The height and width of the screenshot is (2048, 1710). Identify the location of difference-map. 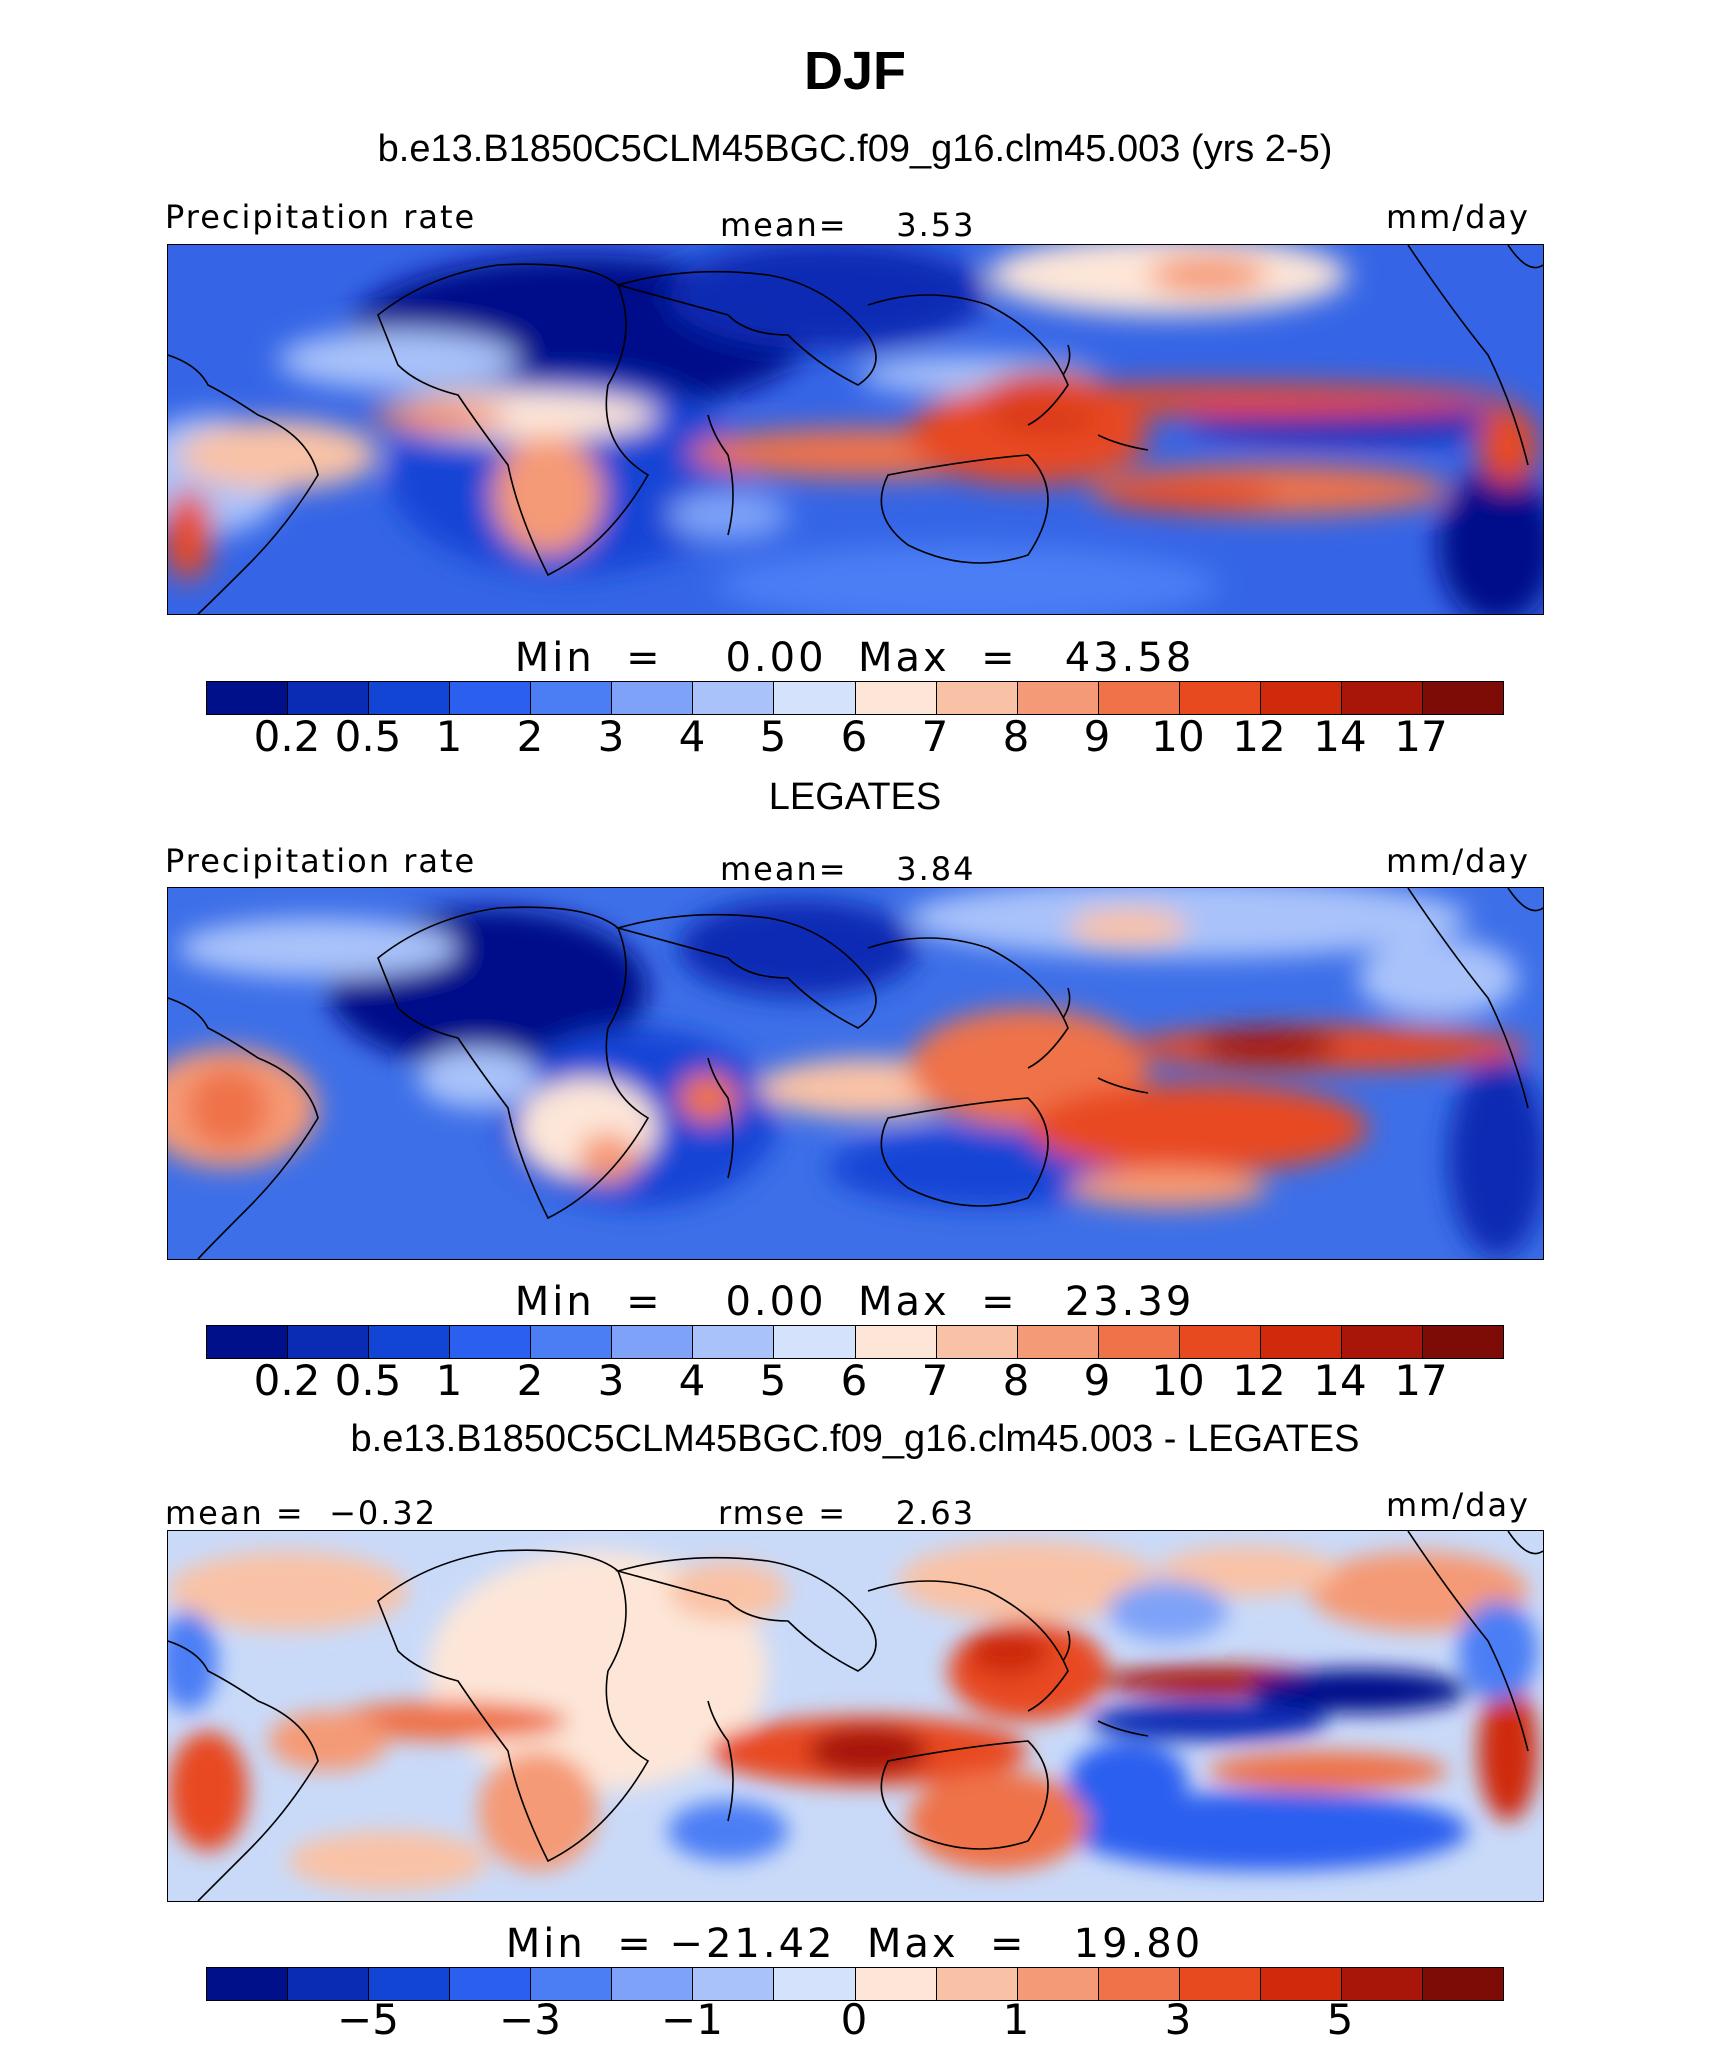
(855, 1716).